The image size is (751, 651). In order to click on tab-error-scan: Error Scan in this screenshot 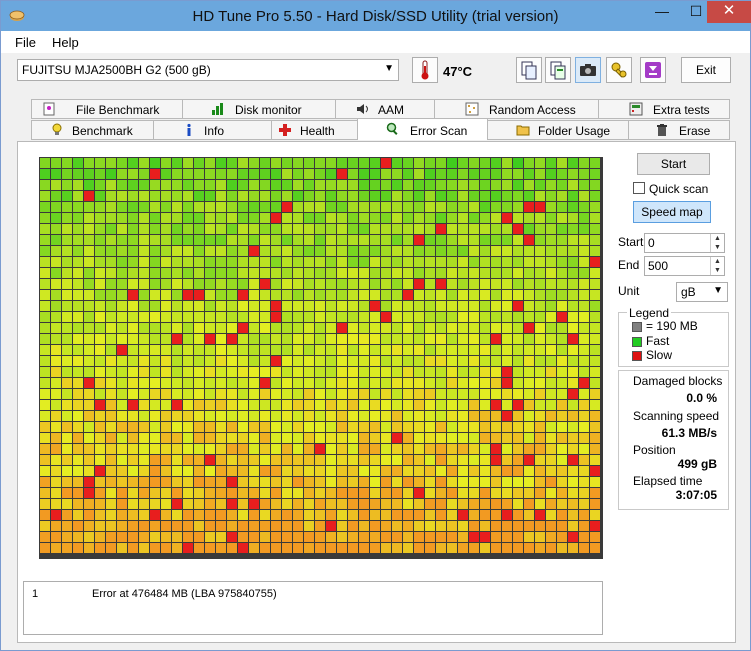, I will do `click(422, 129)`.